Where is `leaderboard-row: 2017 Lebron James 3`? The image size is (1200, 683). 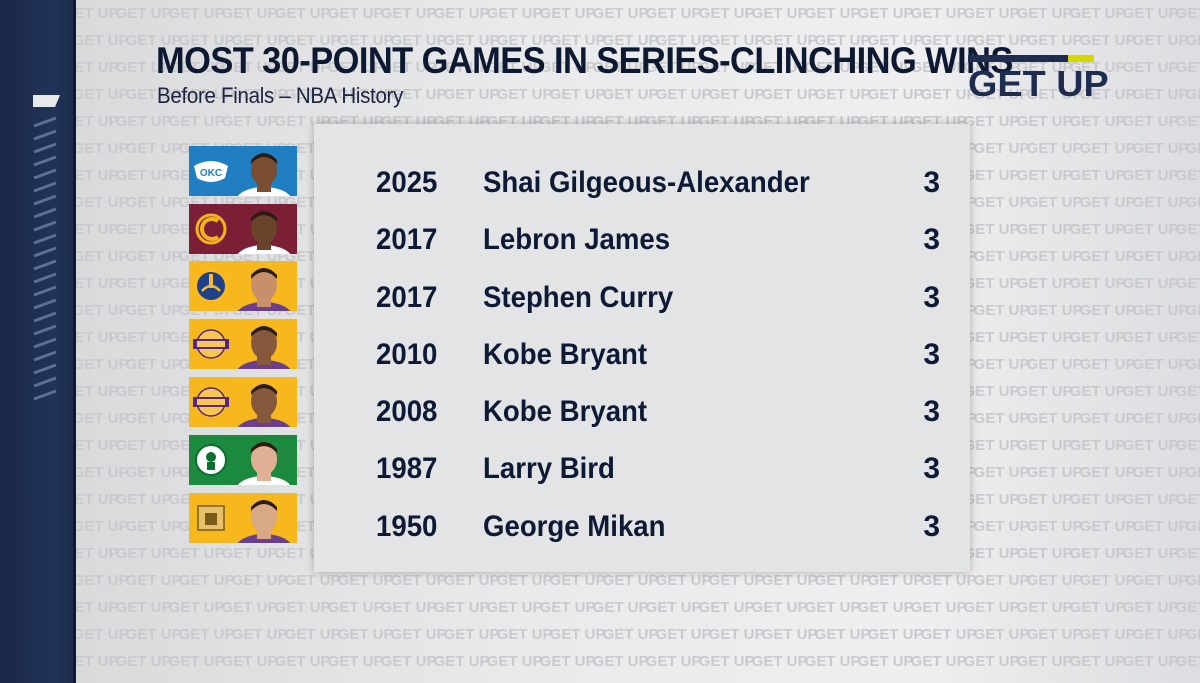 leaderboard-row: 2017 Lebron James 3 is located at coordinates (642, 240).